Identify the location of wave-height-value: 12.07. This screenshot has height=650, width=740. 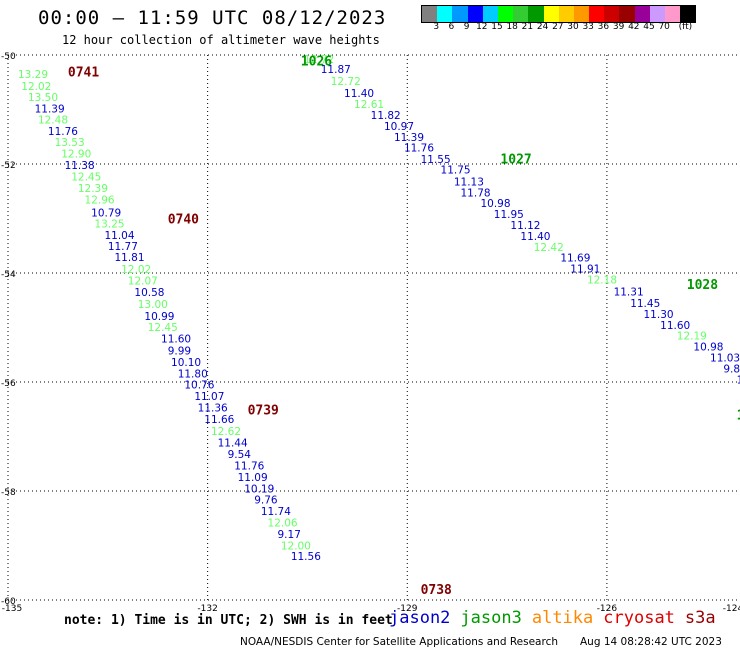
(143, 282).